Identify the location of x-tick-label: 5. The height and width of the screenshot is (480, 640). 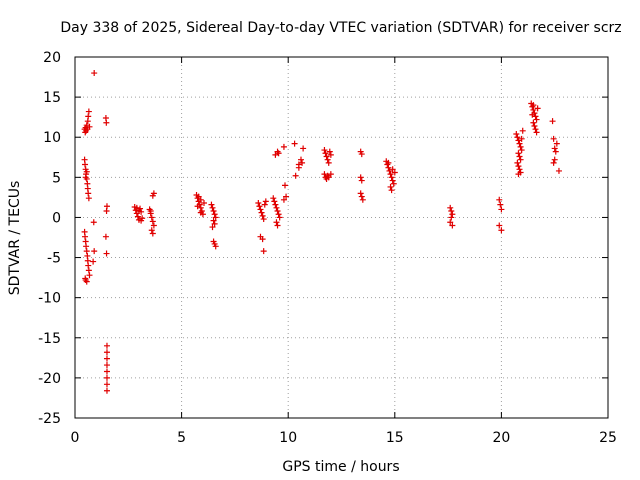
(181, 438).